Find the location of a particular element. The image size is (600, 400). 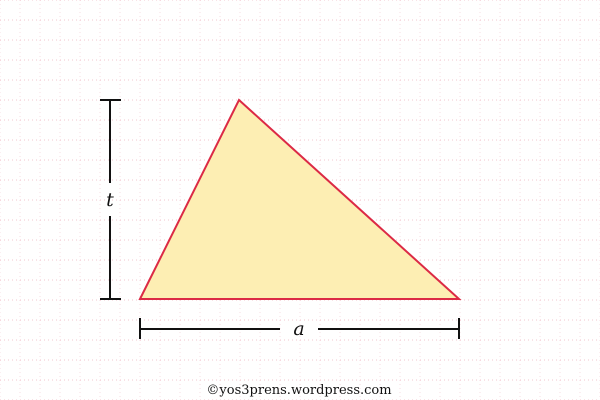

base-label: a is located at coordinates (298, 329).